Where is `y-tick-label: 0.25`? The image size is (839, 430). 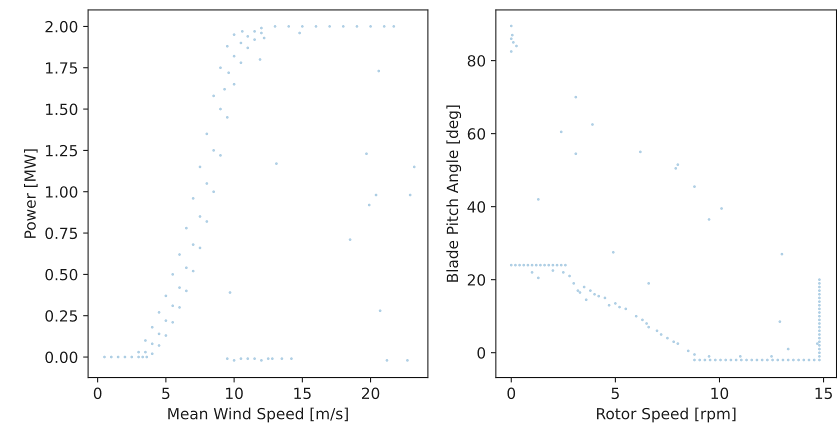
y-tick-label: 0.25 is located at coordinates (61, 316).